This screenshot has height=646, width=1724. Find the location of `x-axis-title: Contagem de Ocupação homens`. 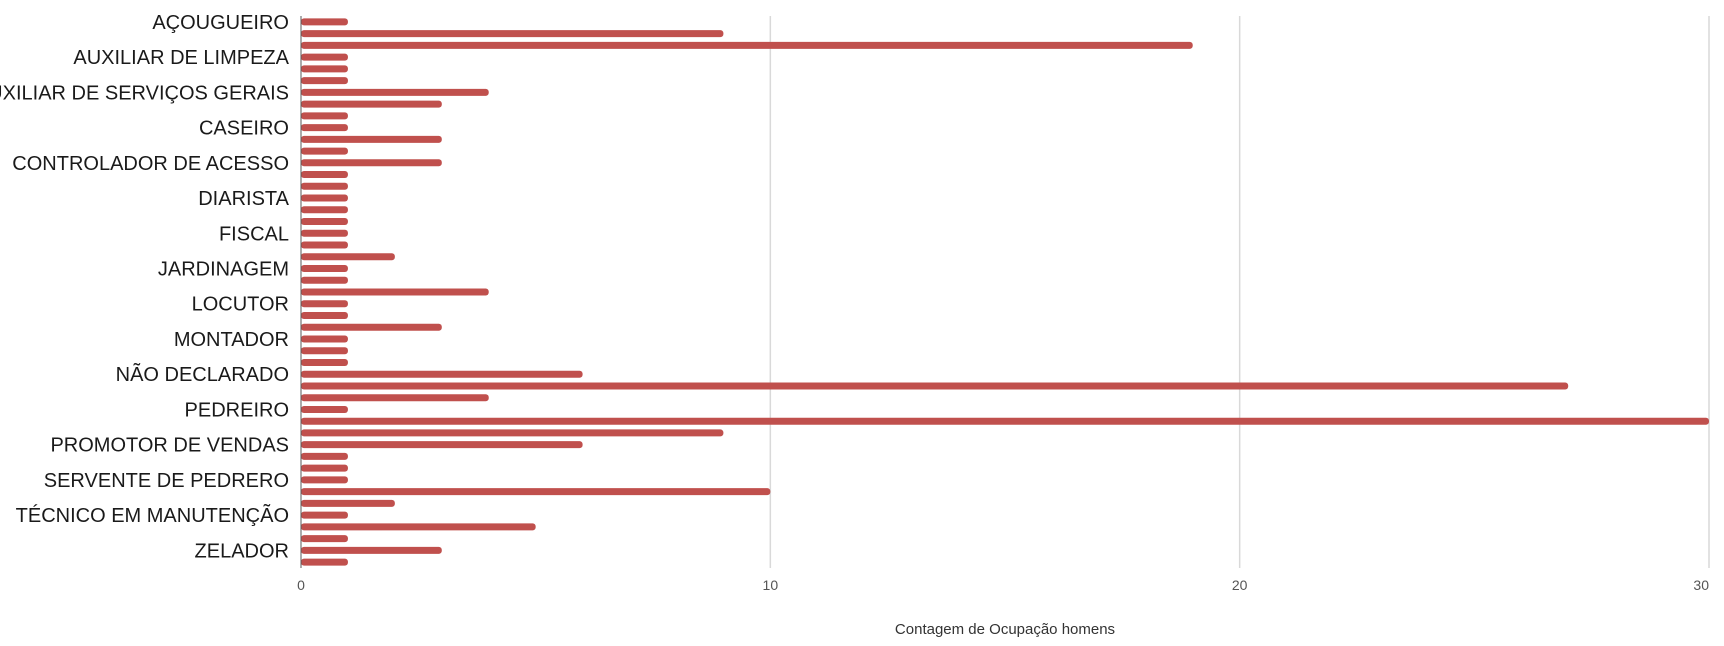

x-axis-title: Contagem de Ocupação homens is located at coordinates (1005, 629).